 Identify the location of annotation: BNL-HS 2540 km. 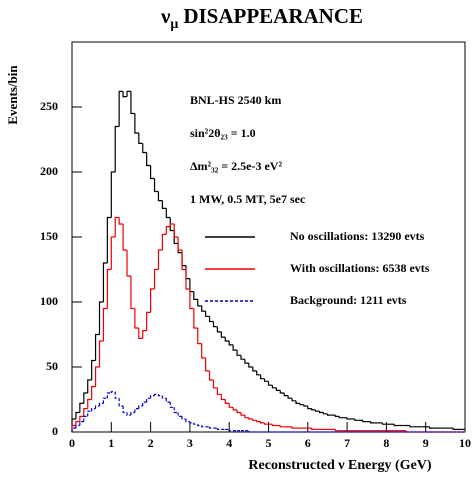
(235, 100).